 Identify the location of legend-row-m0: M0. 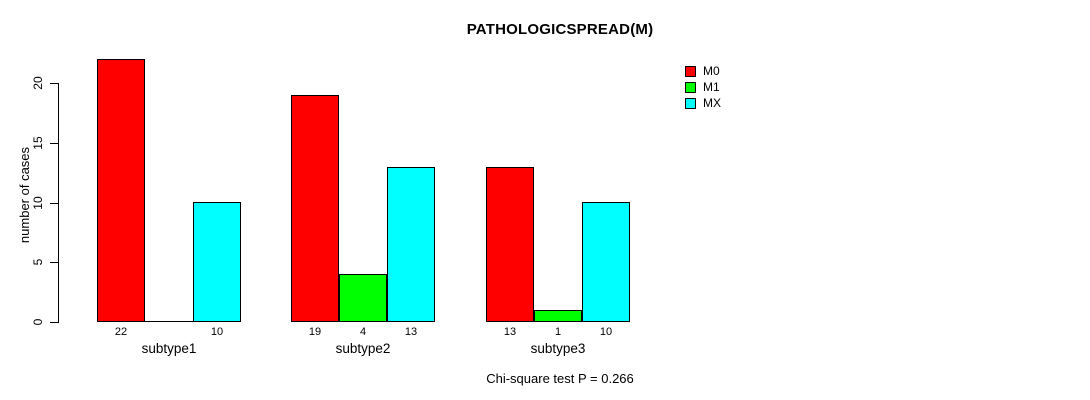
(703, 71).